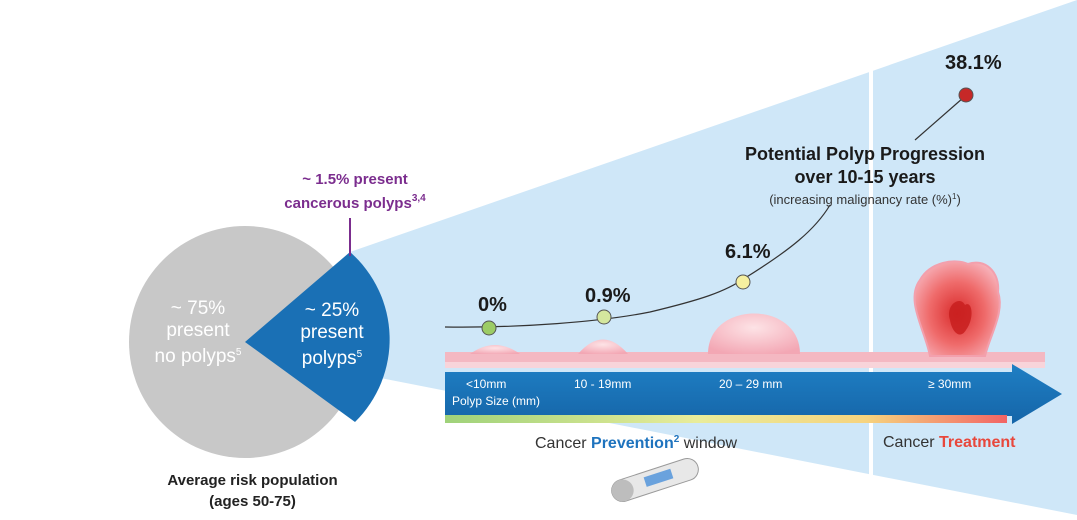 Image resolution: width=1077 pixels, height=520 pixels. What do you see at coordinates (655, 480) in the screenshot?
I see `capsule-icon` at bounding box center [655, 480].